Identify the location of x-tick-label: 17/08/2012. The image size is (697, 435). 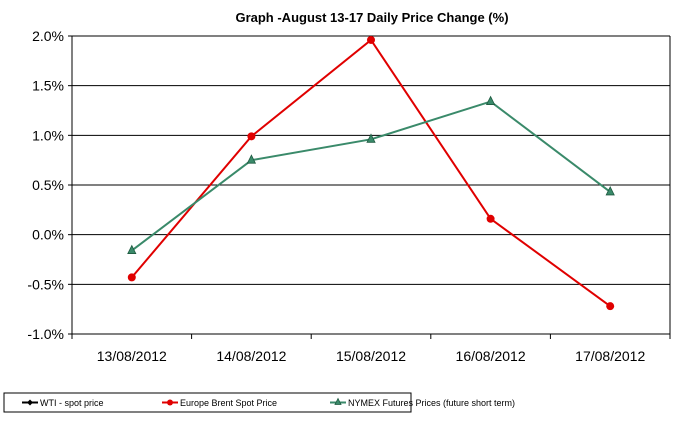
(610, 356).